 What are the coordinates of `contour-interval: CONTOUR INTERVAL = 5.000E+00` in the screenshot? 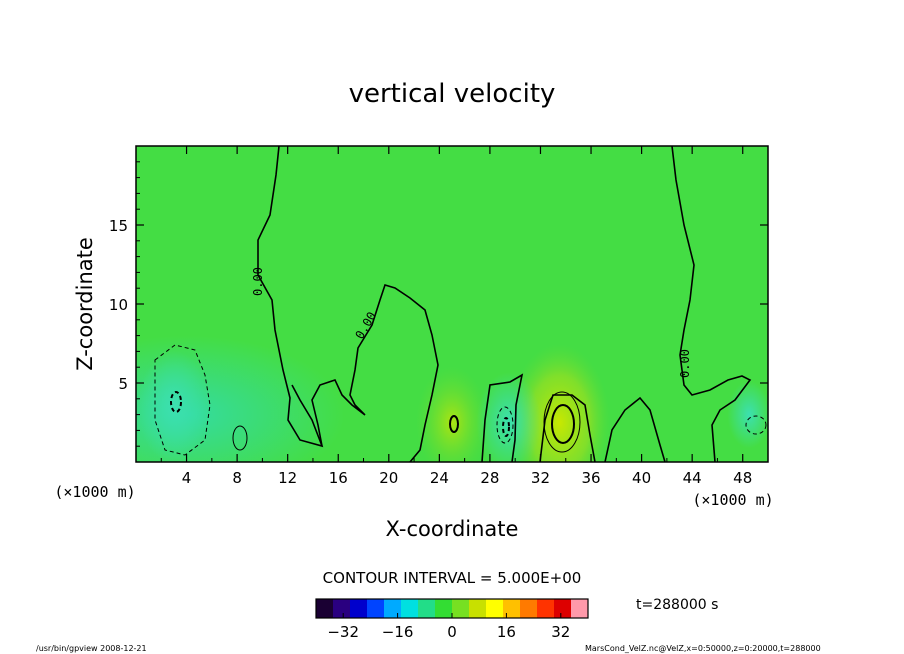 It's located at (452, 578).